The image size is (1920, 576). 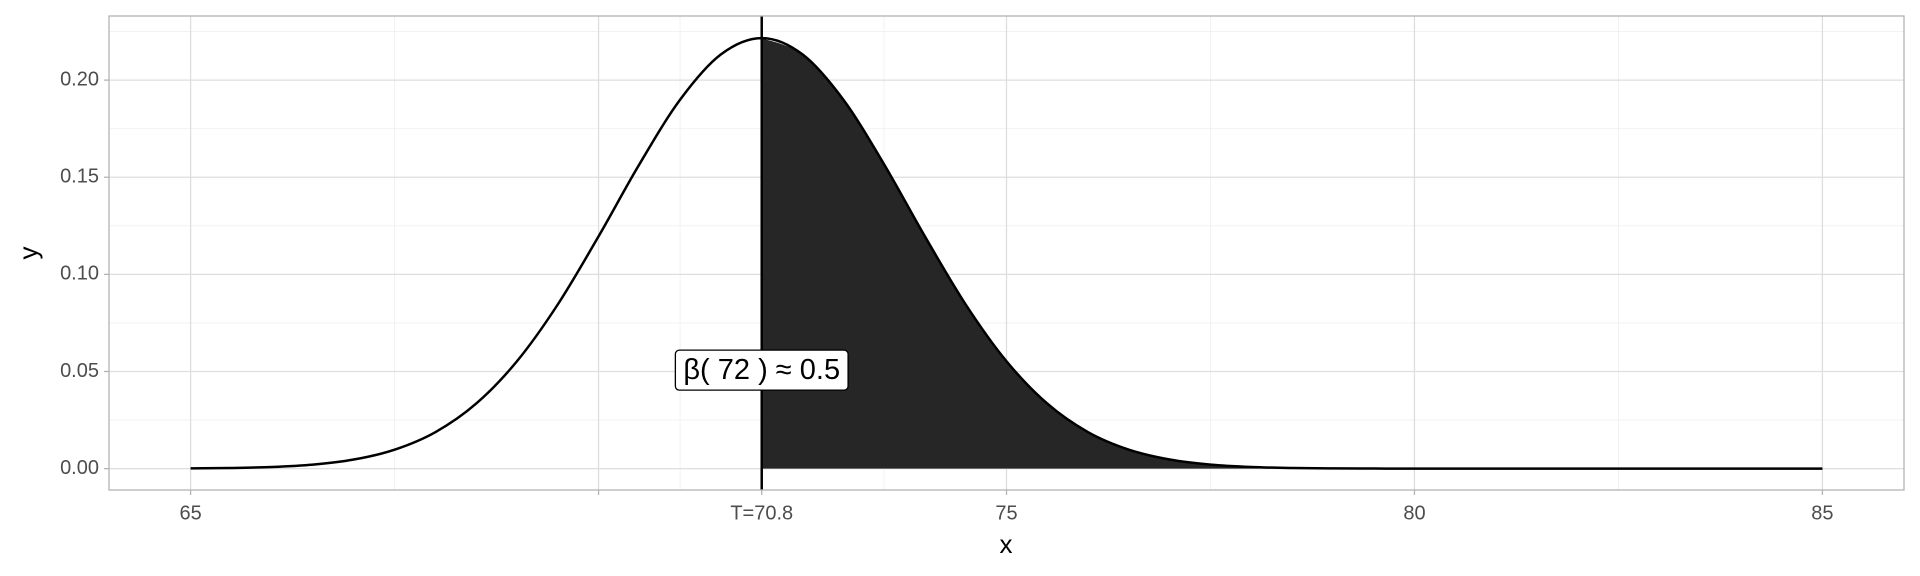 What do you see at coordinates (1414, 513) in the screenshot?
I see `x-tick-label: 80` at bounding box center [1414, 513].